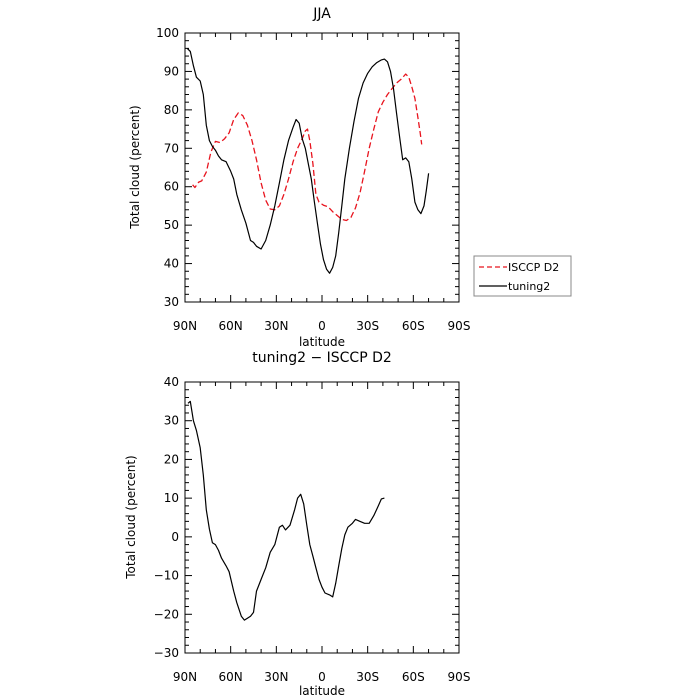 The image size is (700, 700). Describe the element at coordinates (171, 459) in the screenshot. I see `chart-bottom-ytick-label: 20` at that location.